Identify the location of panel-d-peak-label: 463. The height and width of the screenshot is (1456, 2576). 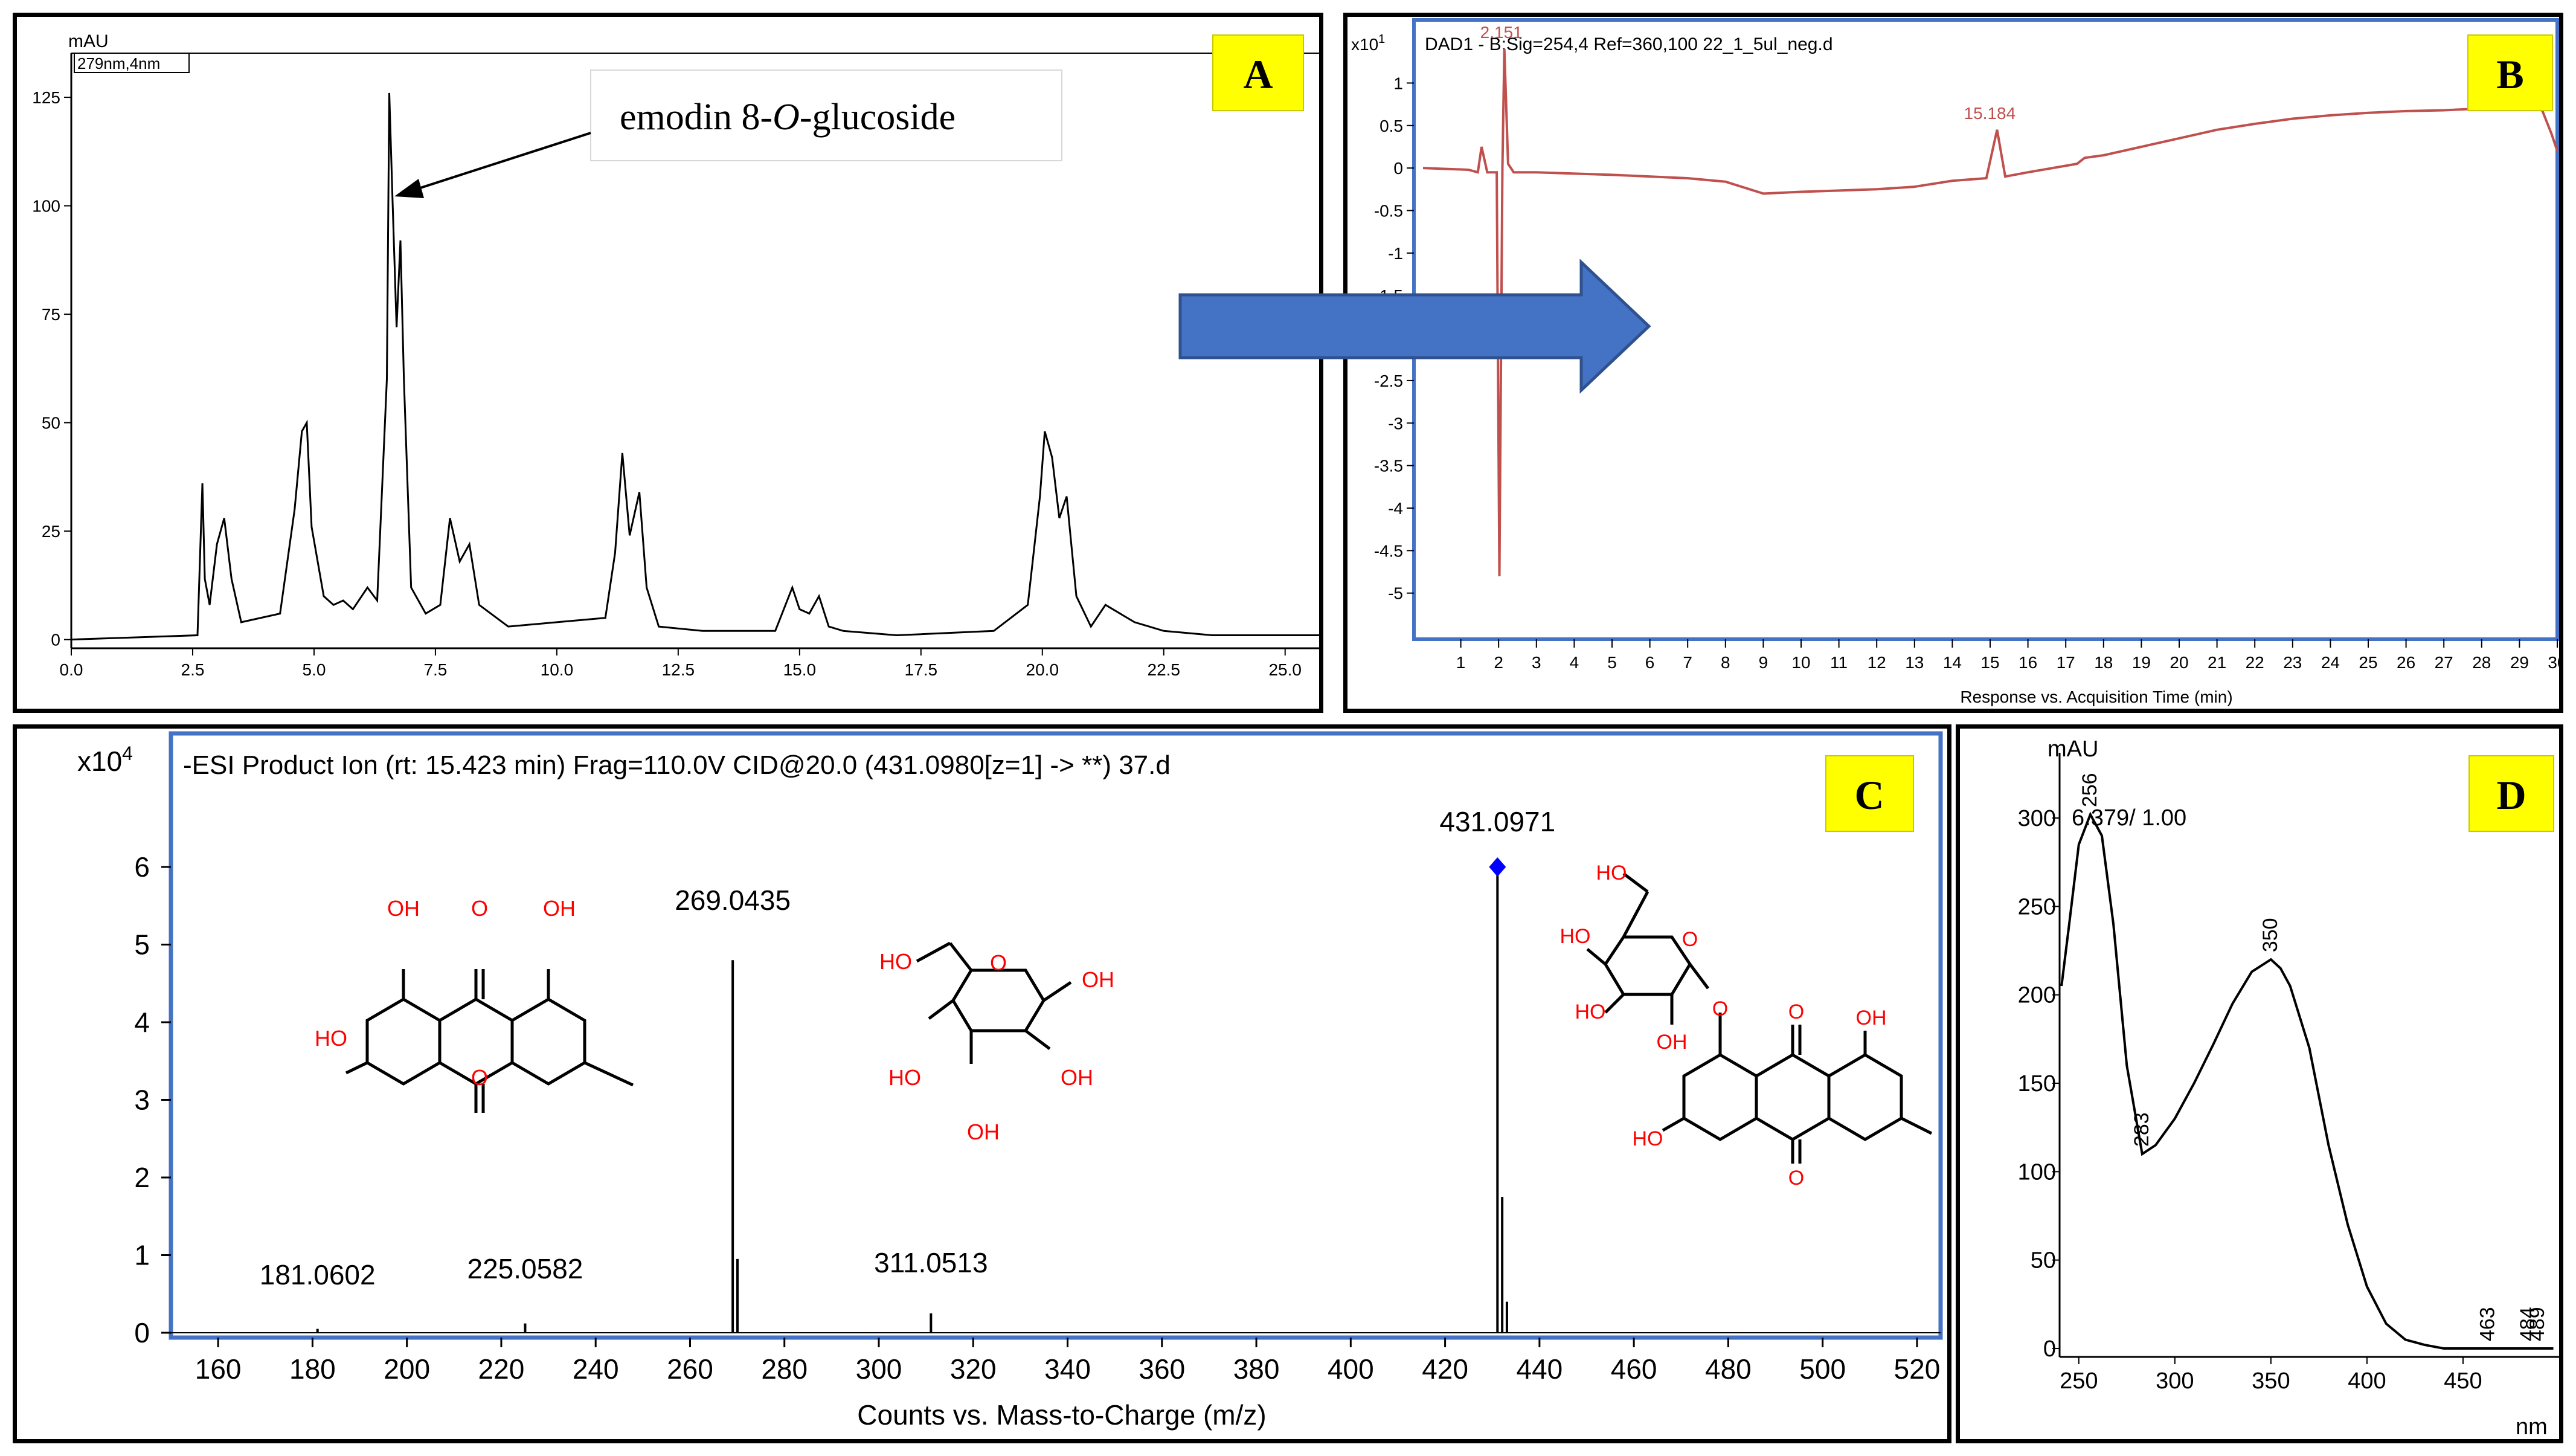
(2487, 1324).